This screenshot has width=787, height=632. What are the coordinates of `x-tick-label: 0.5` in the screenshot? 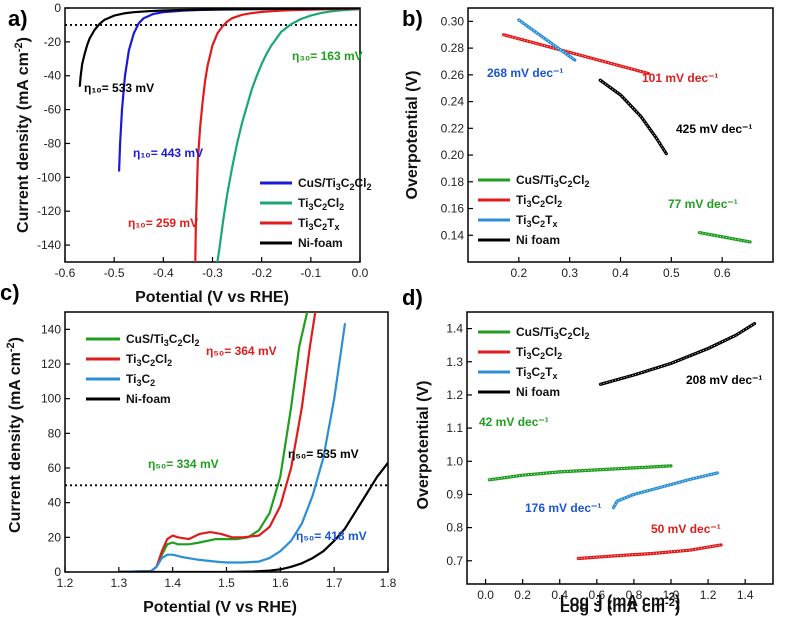 It's located at (671, 273).